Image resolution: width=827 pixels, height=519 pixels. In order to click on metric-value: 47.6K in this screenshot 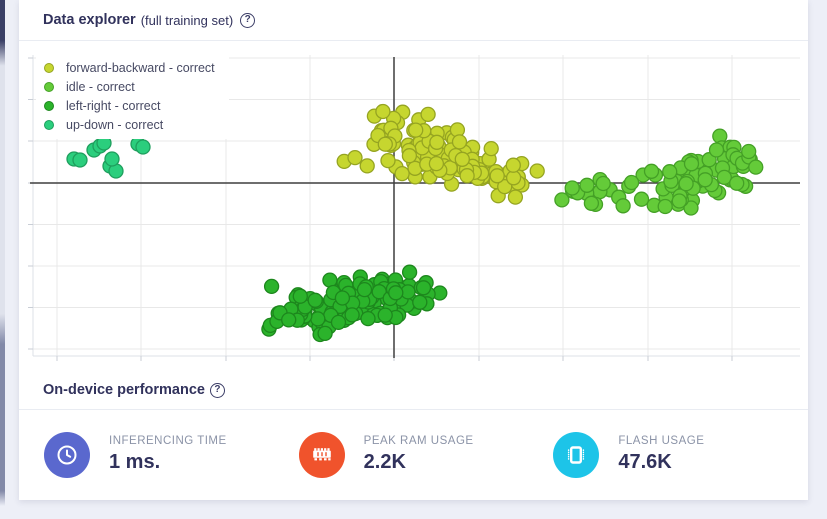, I will do `click(645, 462)`.